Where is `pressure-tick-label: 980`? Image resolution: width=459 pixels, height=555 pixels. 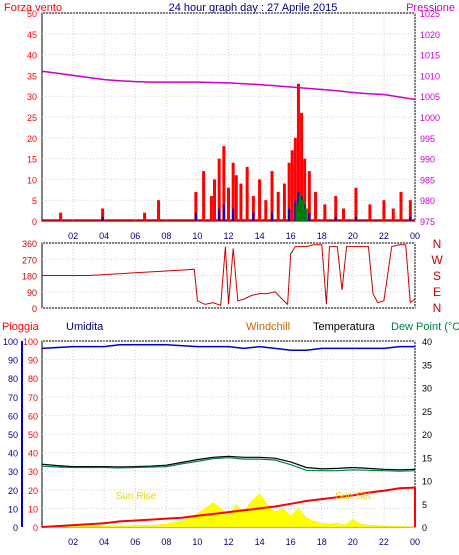
pressure-tick-label: 980 is located at coordinates (427, 201).